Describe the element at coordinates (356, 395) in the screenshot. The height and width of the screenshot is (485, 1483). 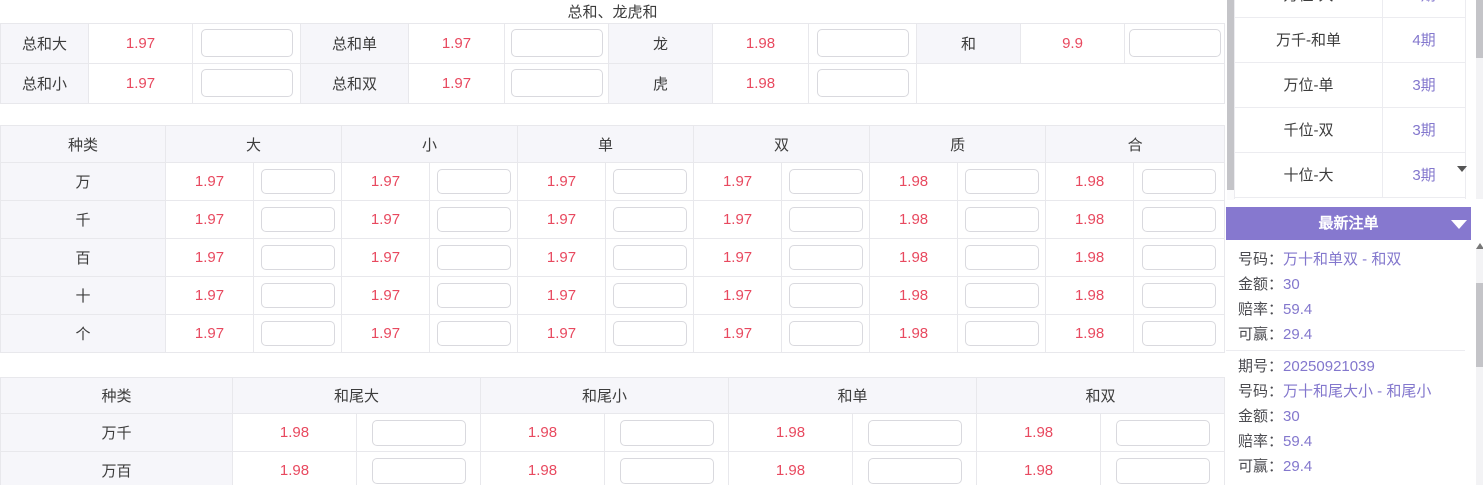
I see `column-header: 和尾大` at that location.